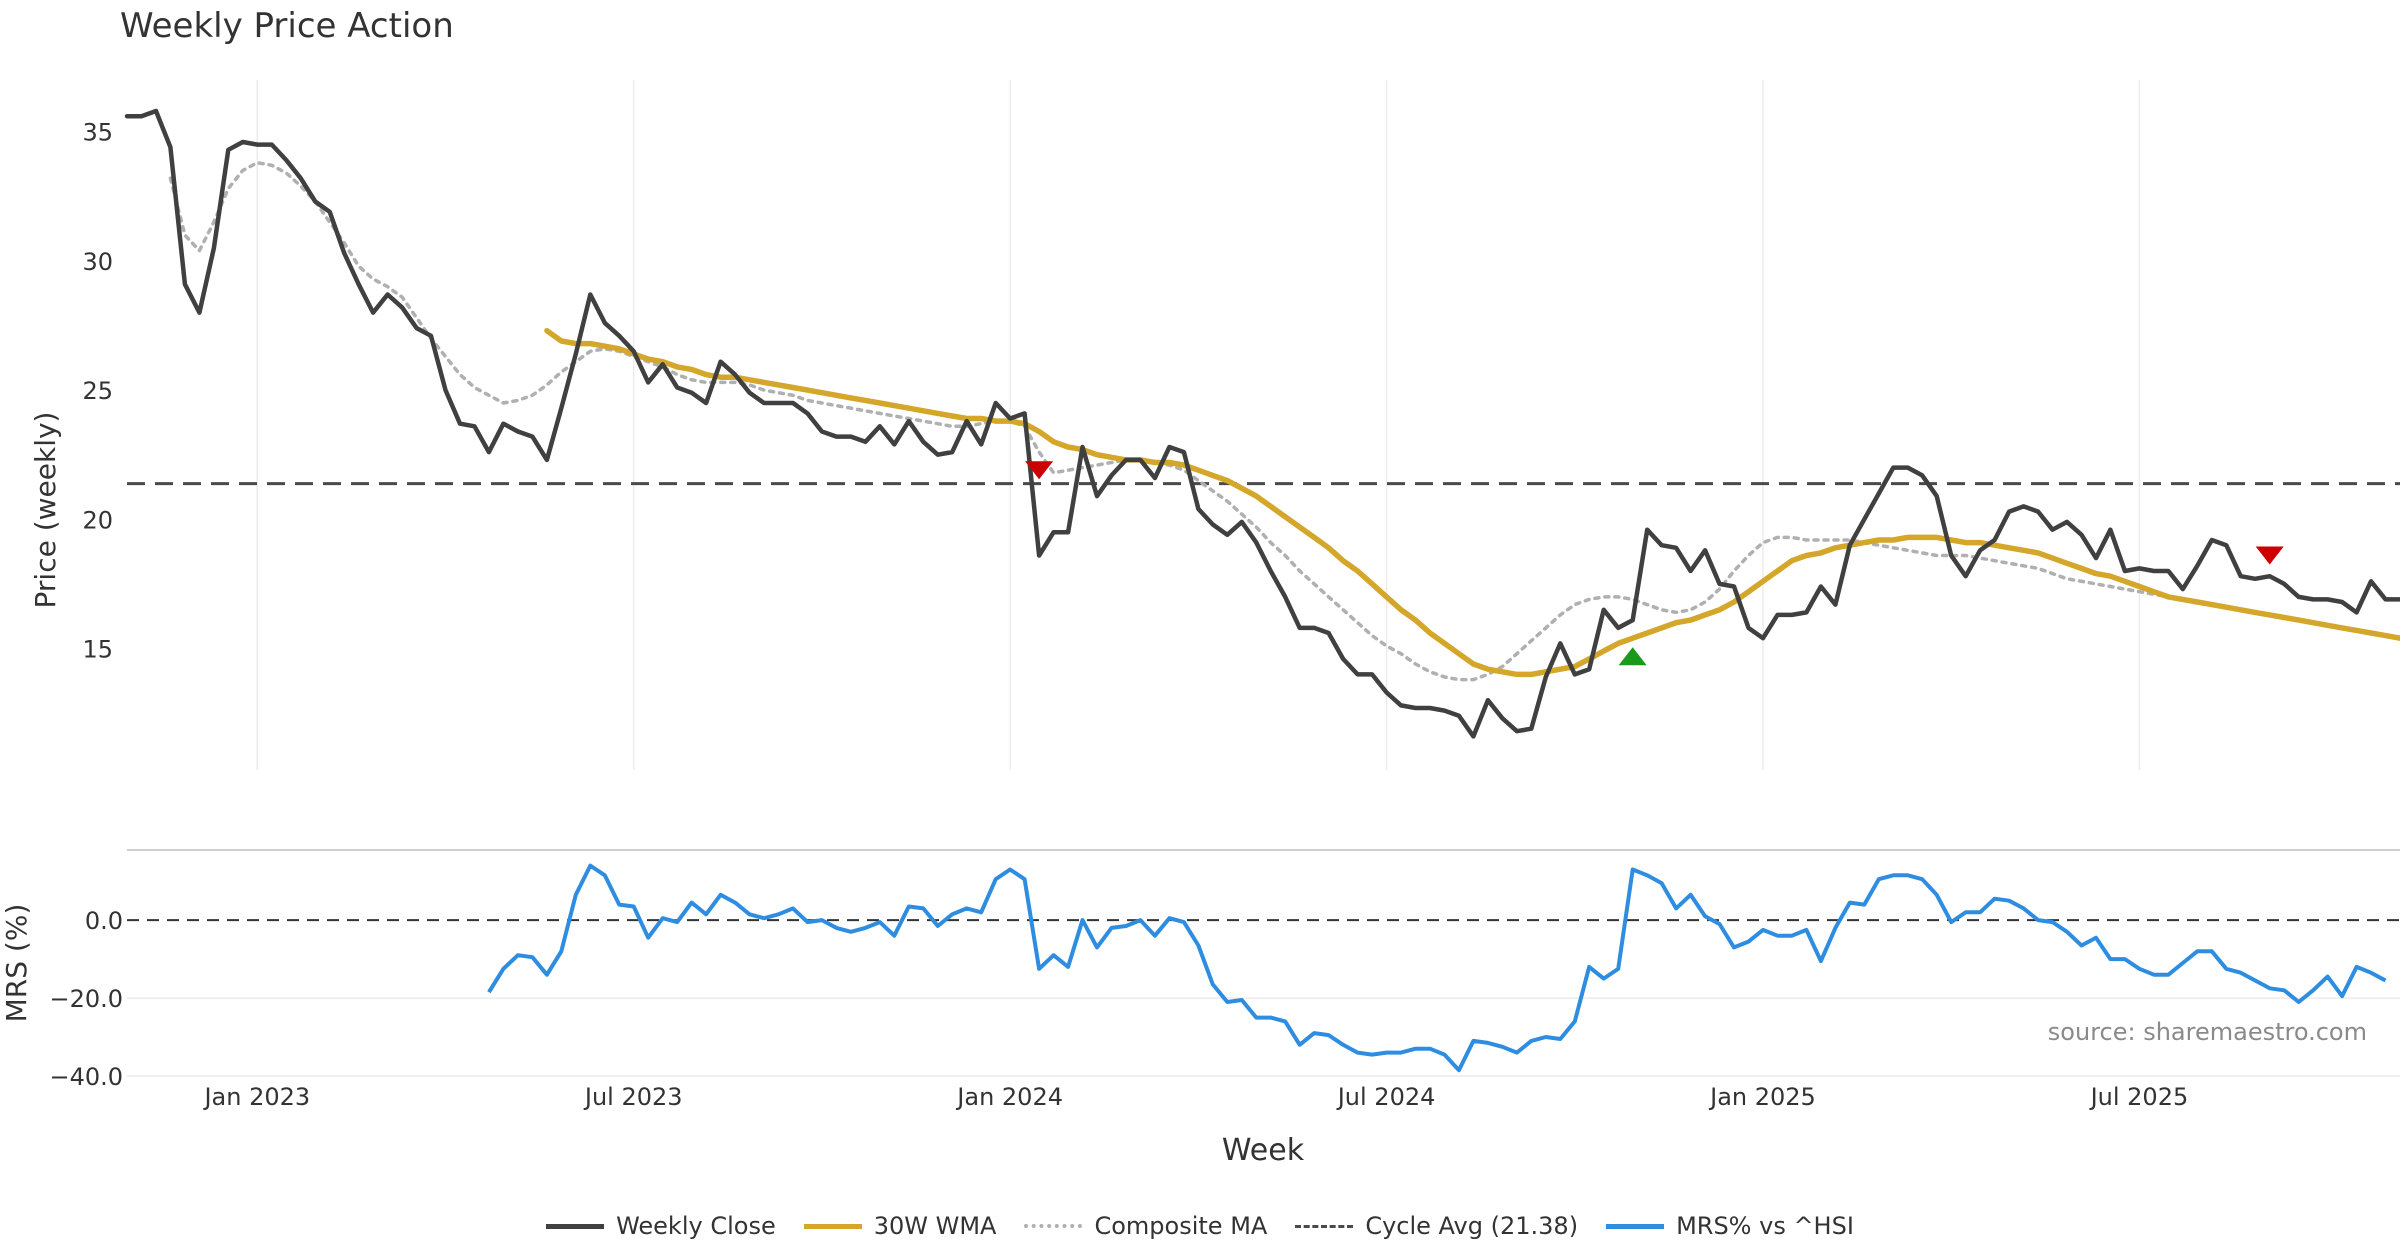  What do you see at coordinates (45, 510) in the screenshot?
I see `price-y-axis-label: Price (weekly)` at bounding box center [45, 510].